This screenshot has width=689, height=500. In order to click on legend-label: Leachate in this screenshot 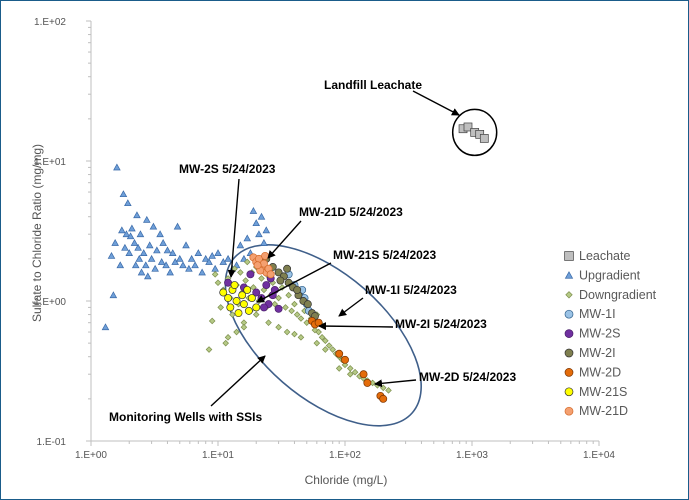, I will do `click(604, 256)`.